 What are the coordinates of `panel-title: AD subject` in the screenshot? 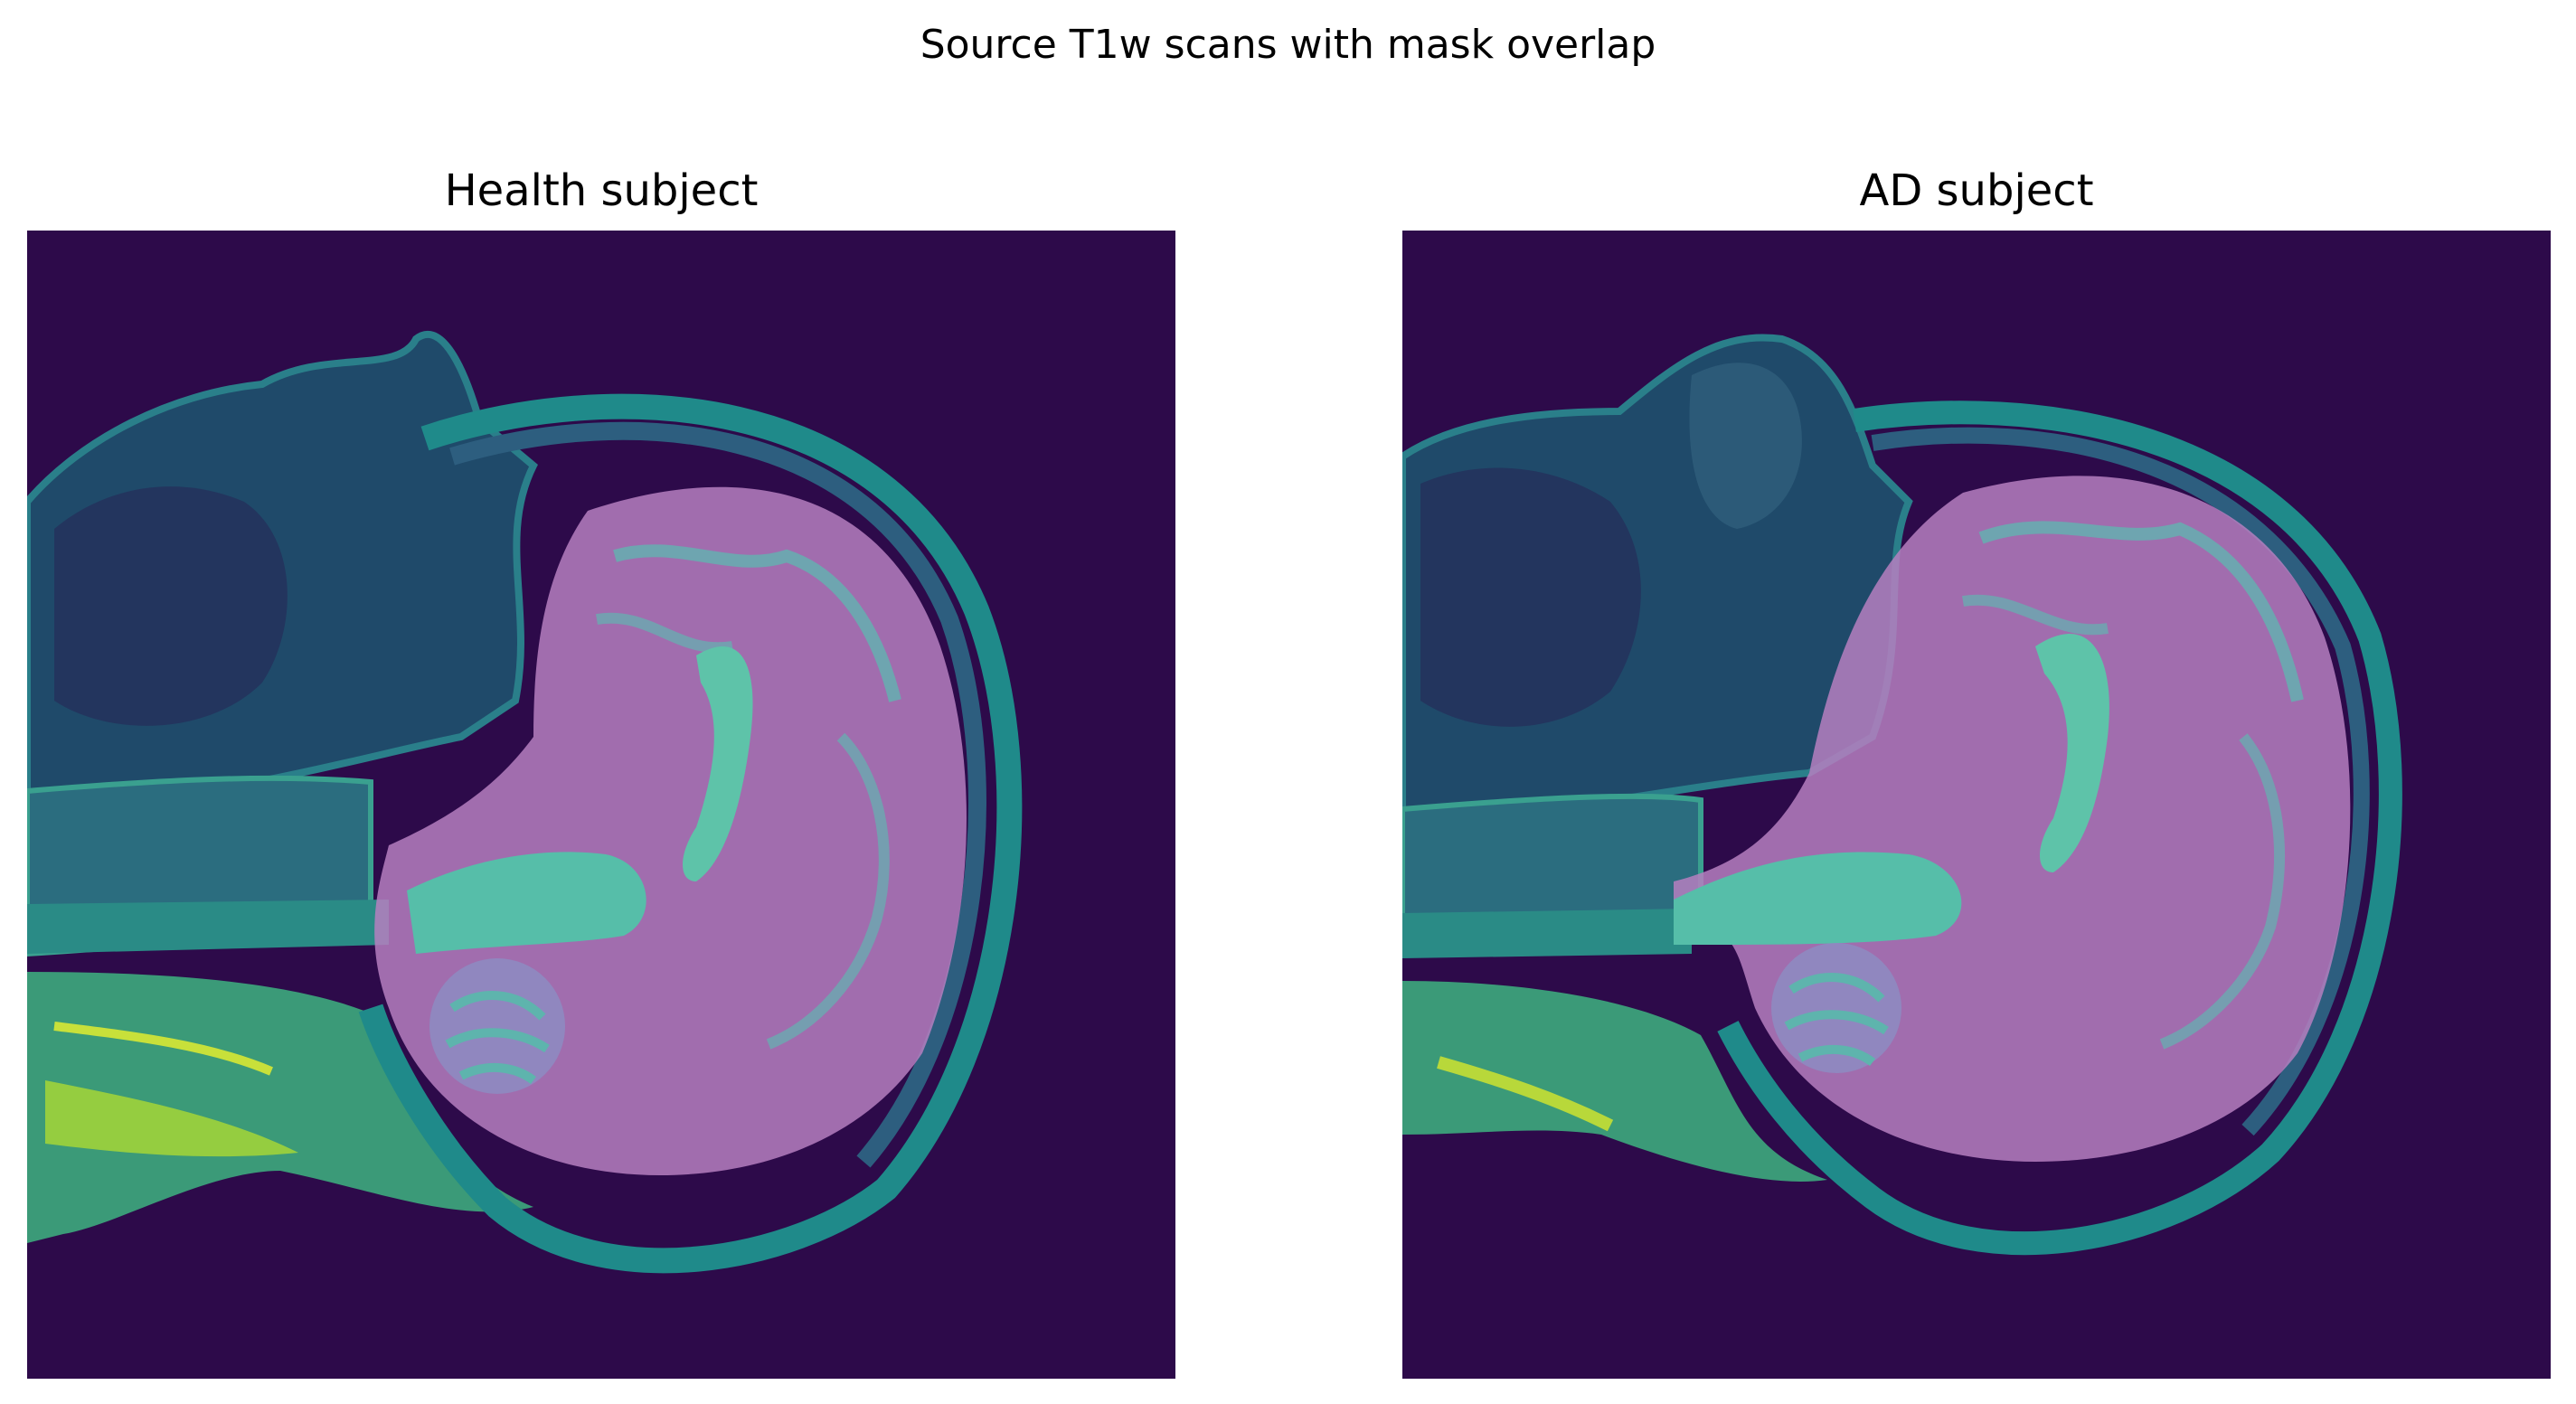 It's located at (1976, 190).